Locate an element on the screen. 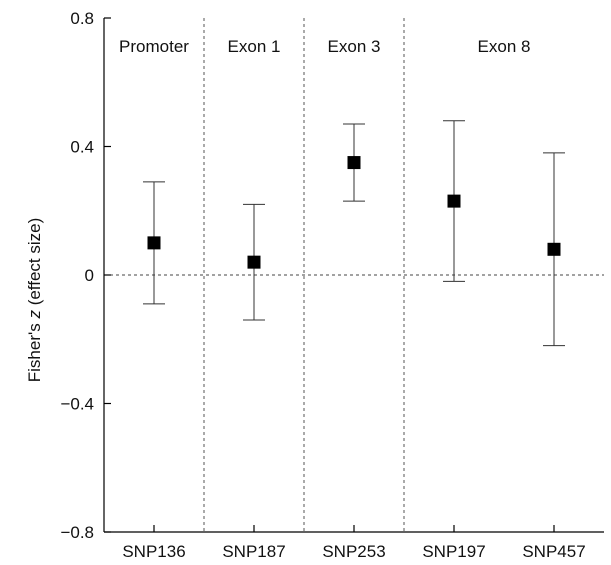 The height and width of the screenshot is (565, 611). region-label: Promoter is located at coordinates (154, 46).